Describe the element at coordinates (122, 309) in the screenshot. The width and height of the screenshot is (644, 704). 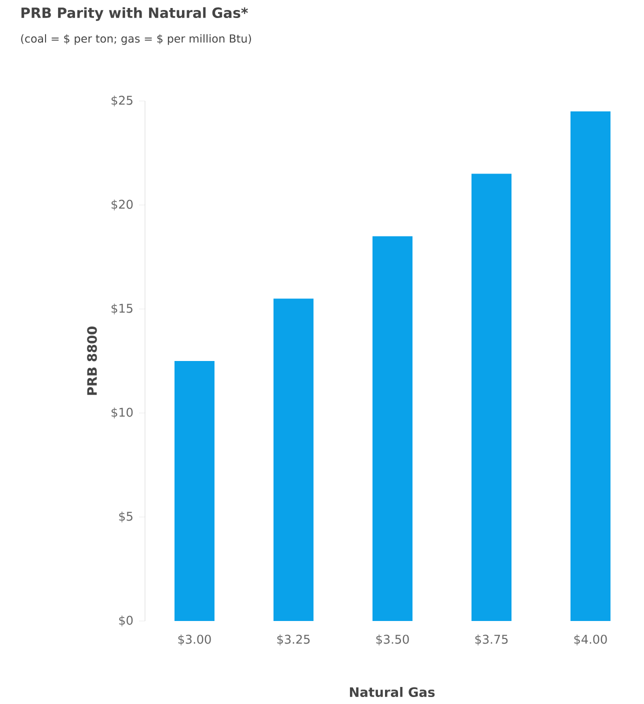
I see `y-tick-label: $15` at that location.